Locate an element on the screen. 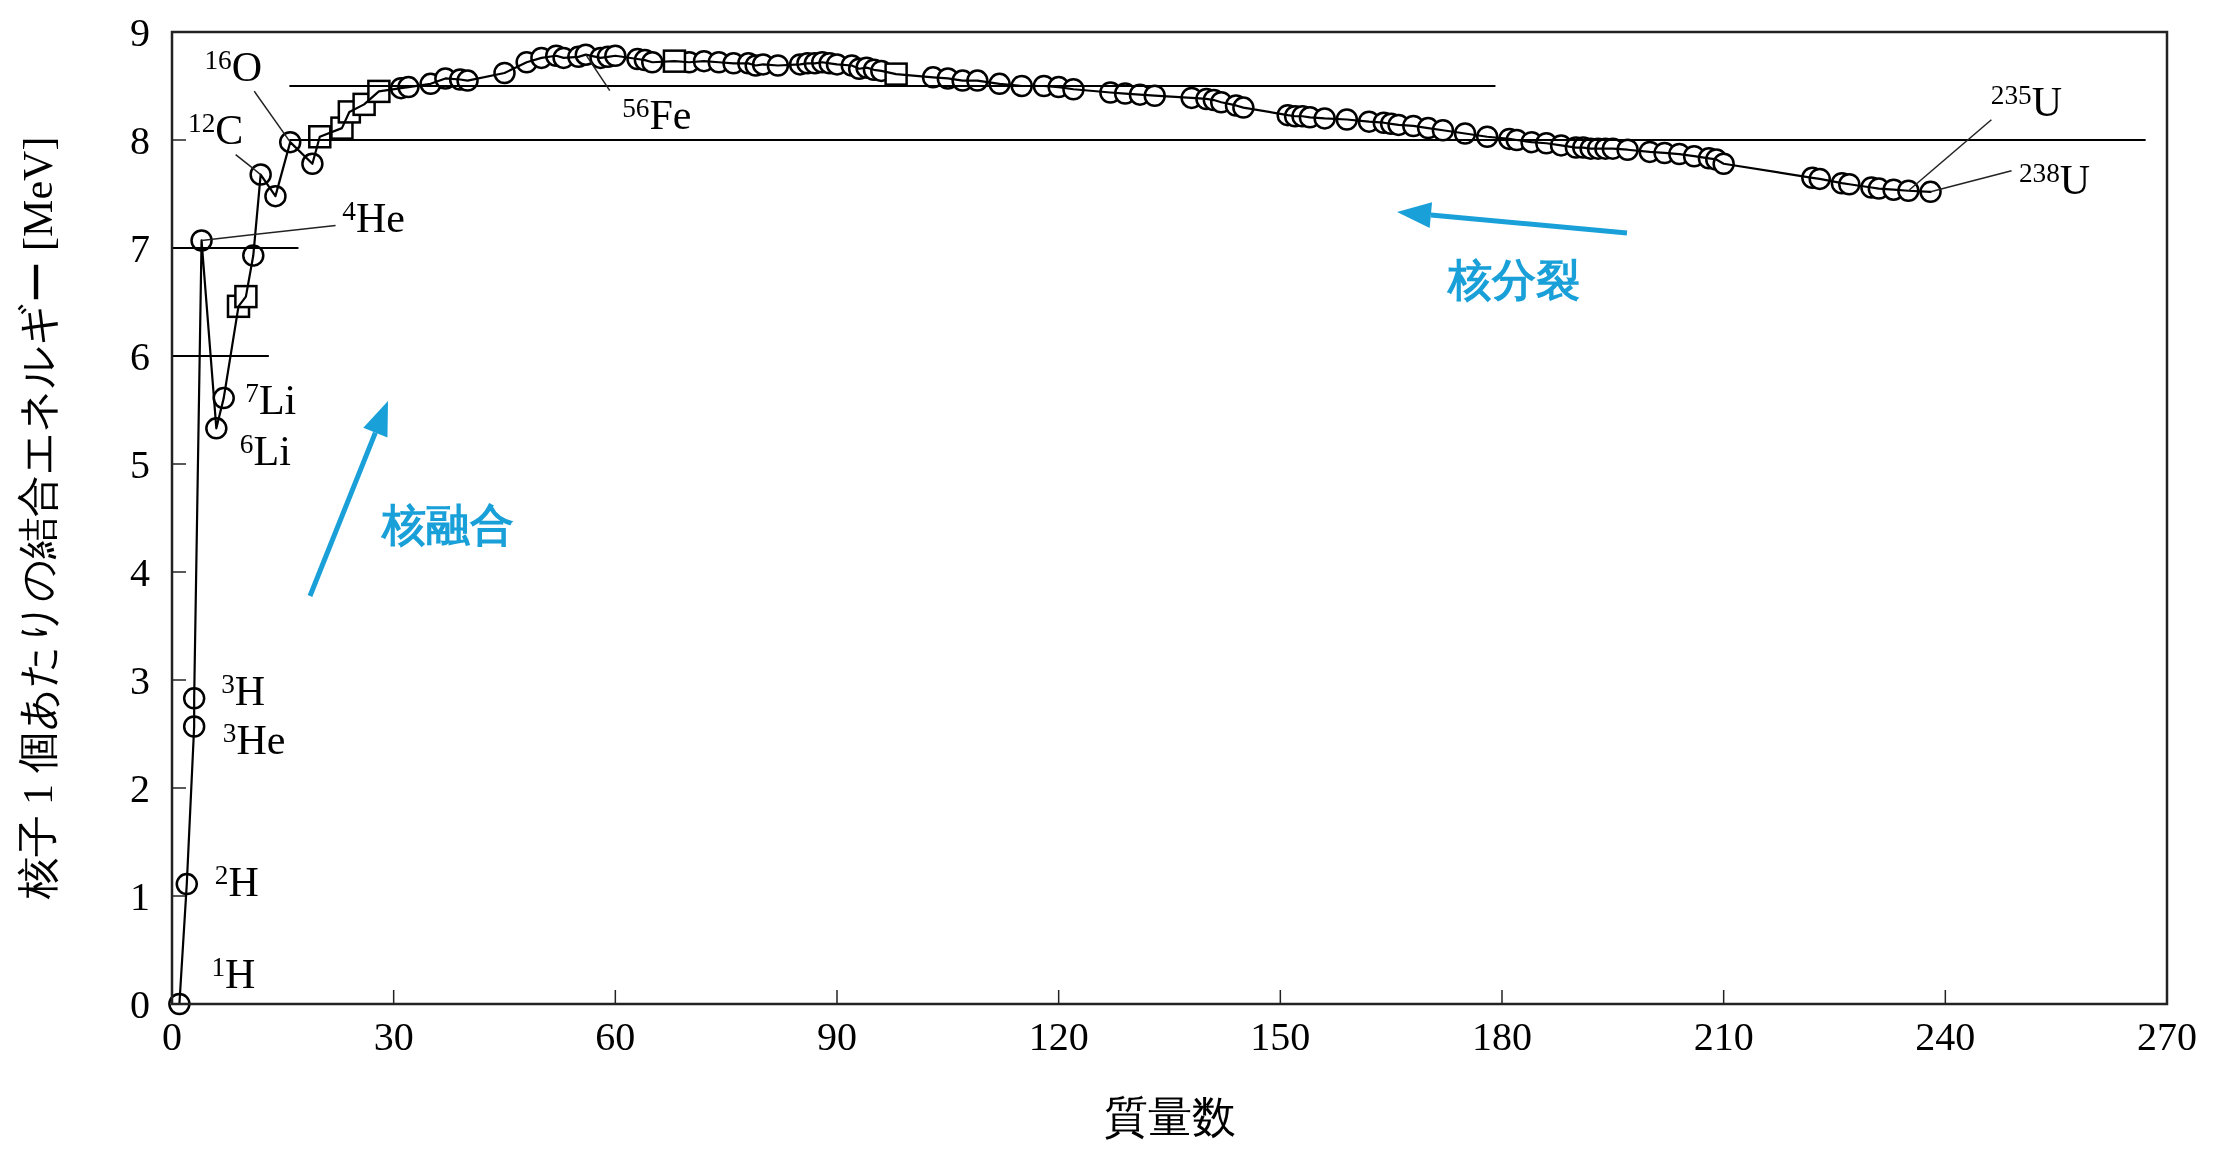  x-tick-label: 60 is located at coordinates (615, 1036).